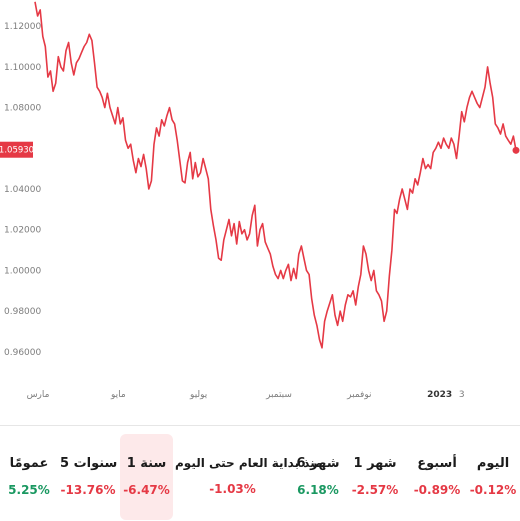  What do you see at coordinates (22, 68) in the screenshot?
I see `y-tick-label: 1.10000` at bounding box center [22, 68].